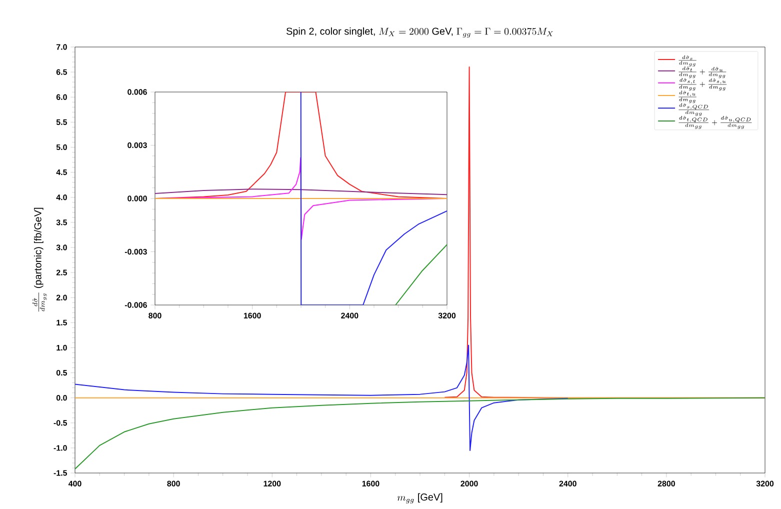 The height and width of the screenshot is (509, 781). I want to click on legend-label: $\frac{d\hat{\sigma}_{t,u}}{dm_{gg}}$, so click(687, 97).